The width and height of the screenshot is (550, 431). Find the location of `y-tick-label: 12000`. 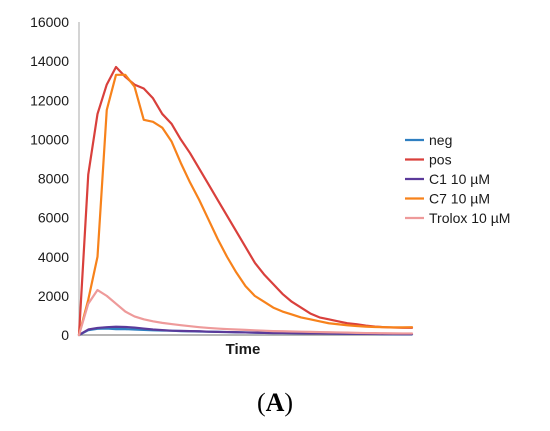

y-tick-label: 12000 is located at coordinates (49, 100).